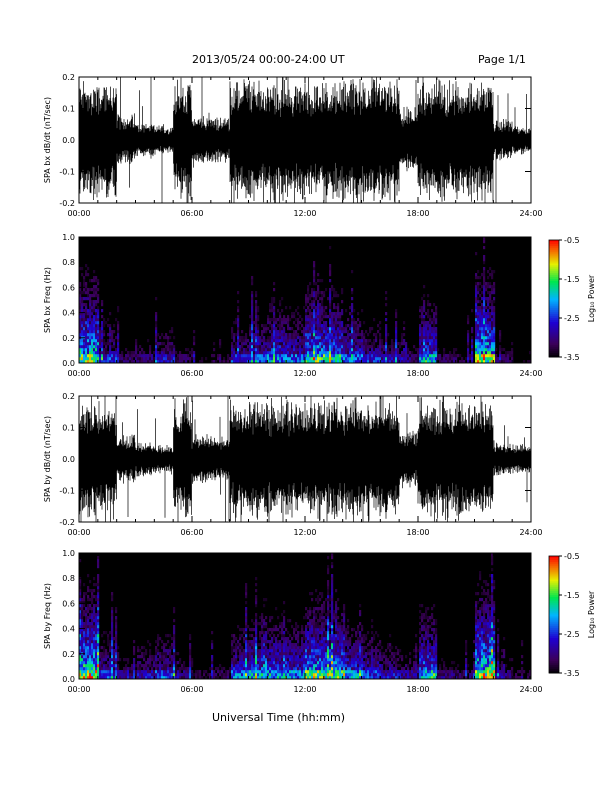  I want to click on panel-2-xtick-label: 06:00, so click(191, 373).